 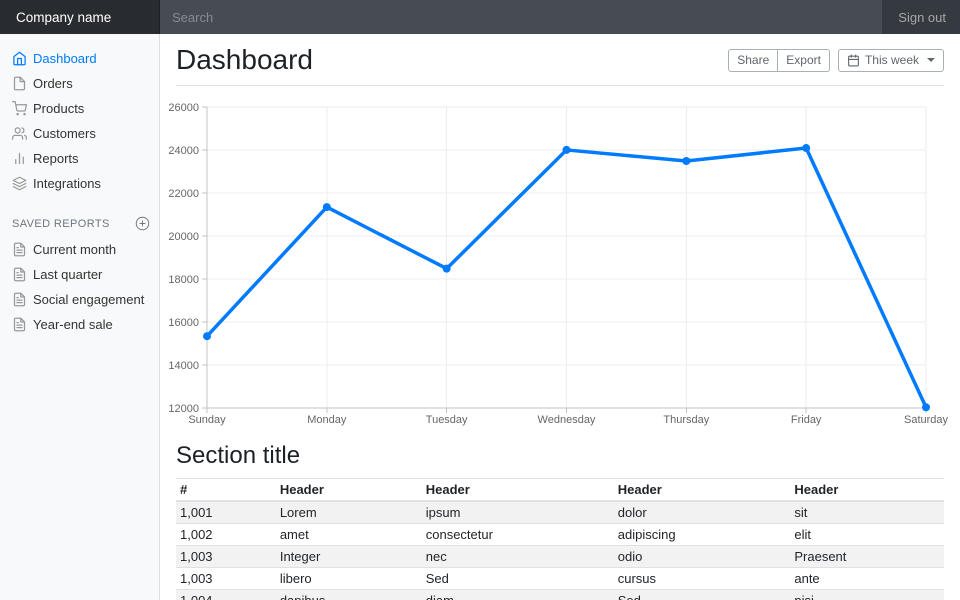 I want to click on x-axis-tick-label: Saturday, so click(x=926, y=420).